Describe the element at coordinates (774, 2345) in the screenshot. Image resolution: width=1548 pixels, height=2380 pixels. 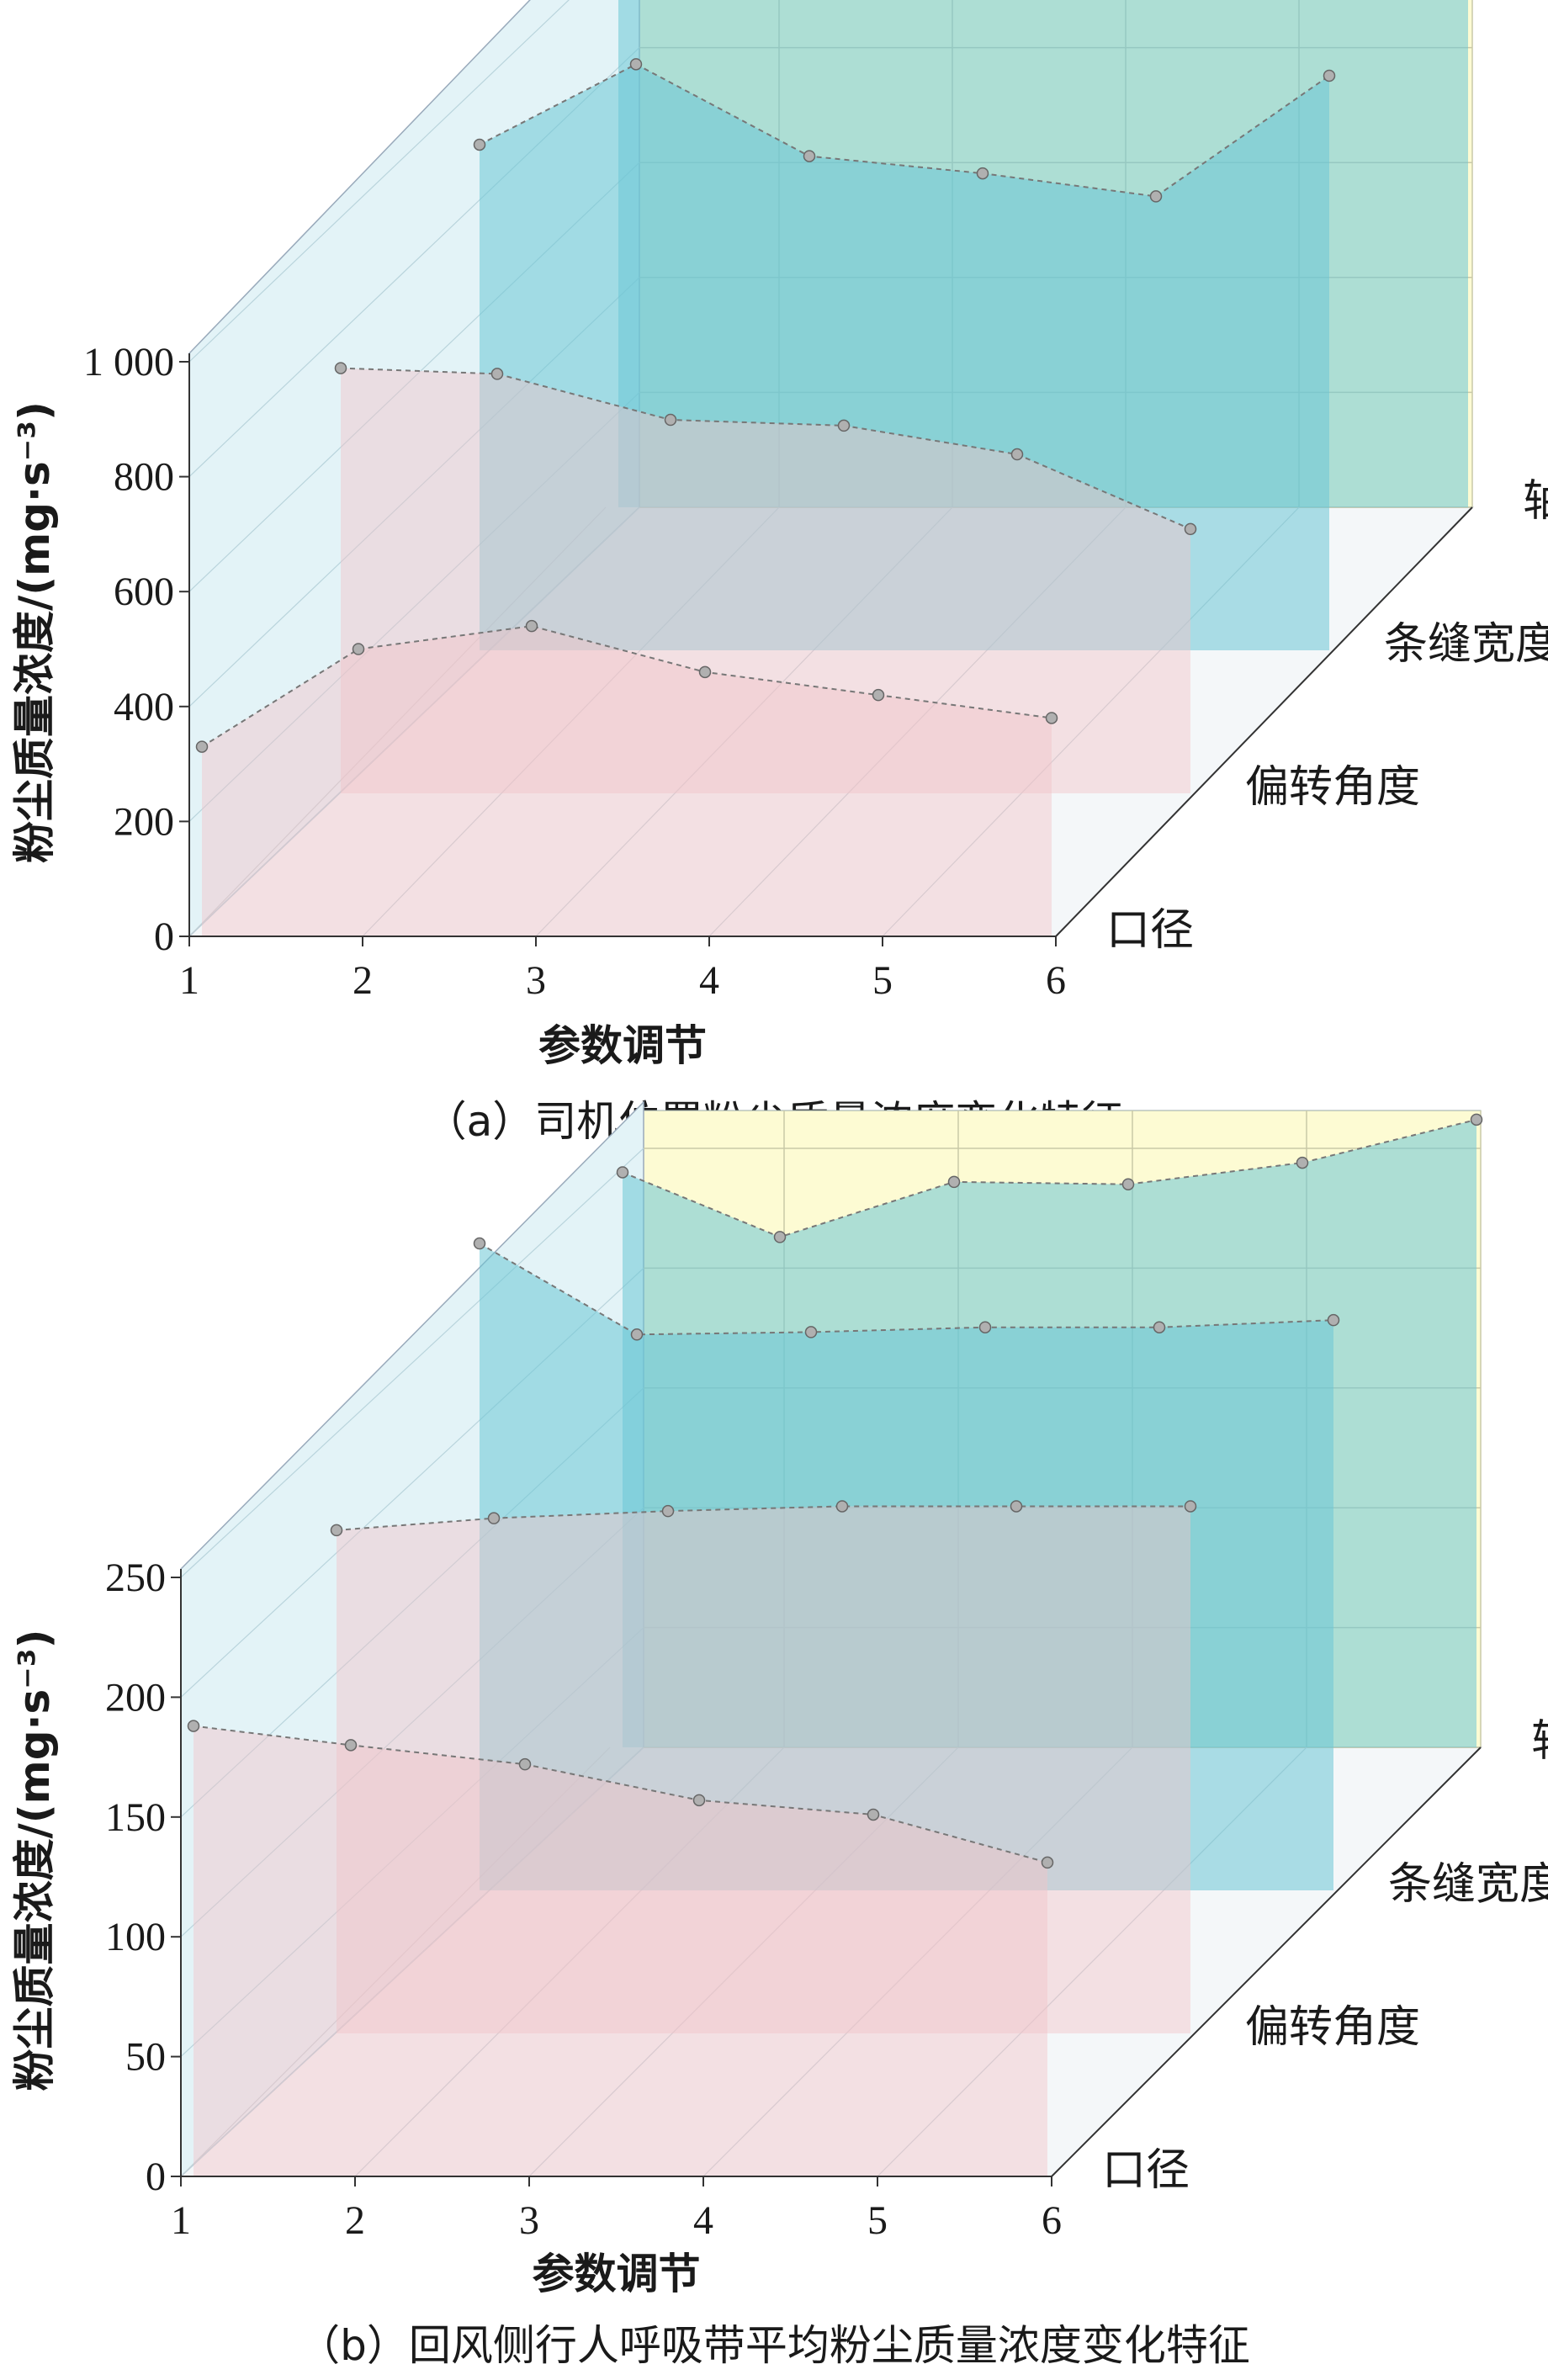
I see `figure-caption: （b）回风侧行人呼吸带平均粉尘质量浓度变化特征` at that location.